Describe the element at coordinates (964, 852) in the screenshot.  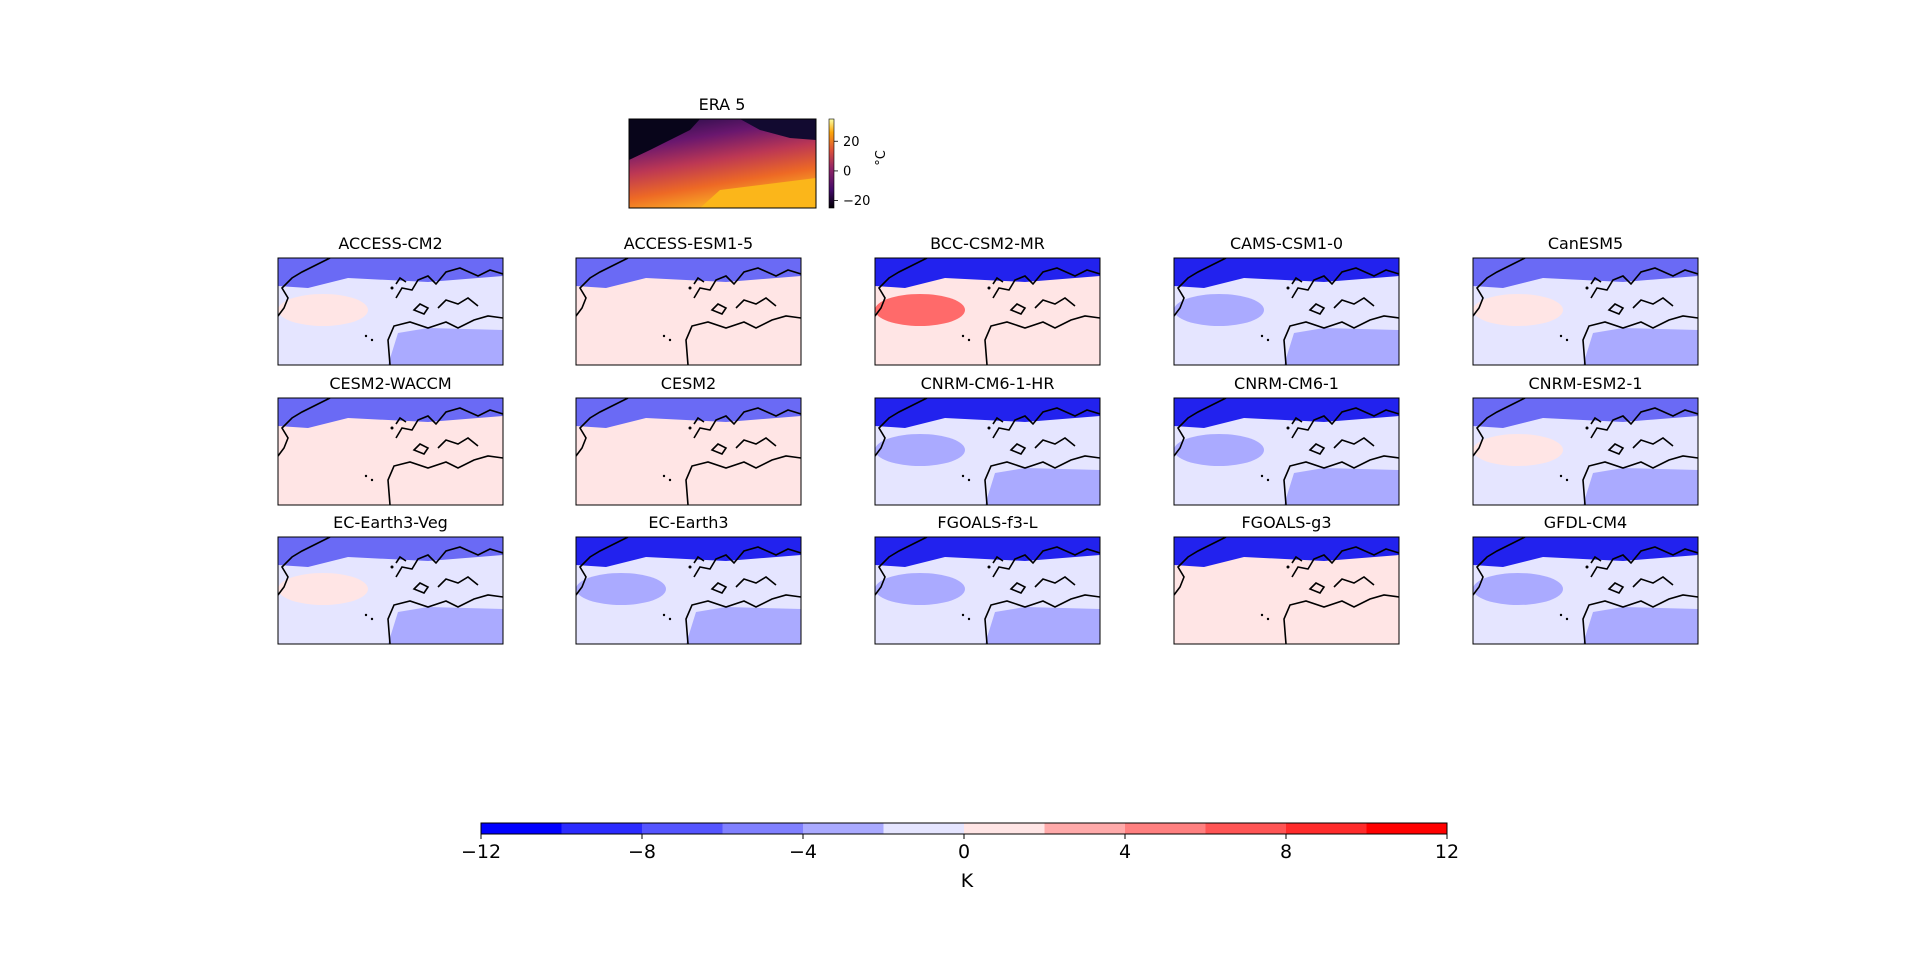
I see `colorbar-tick: 0` at that location.